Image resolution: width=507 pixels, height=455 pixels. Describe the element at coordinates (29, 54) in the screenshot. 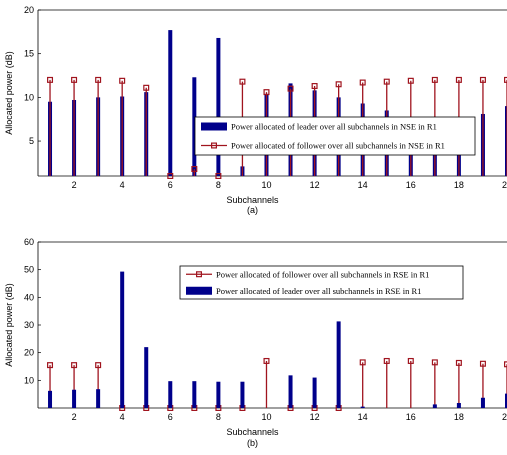

I see `y-tick-label: 15` at that location.